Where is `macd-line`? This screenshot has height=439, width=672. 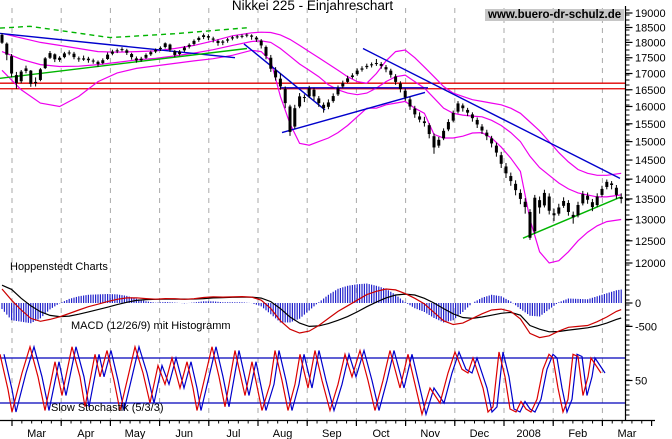
macd-line is located at coordinates (311, 313).